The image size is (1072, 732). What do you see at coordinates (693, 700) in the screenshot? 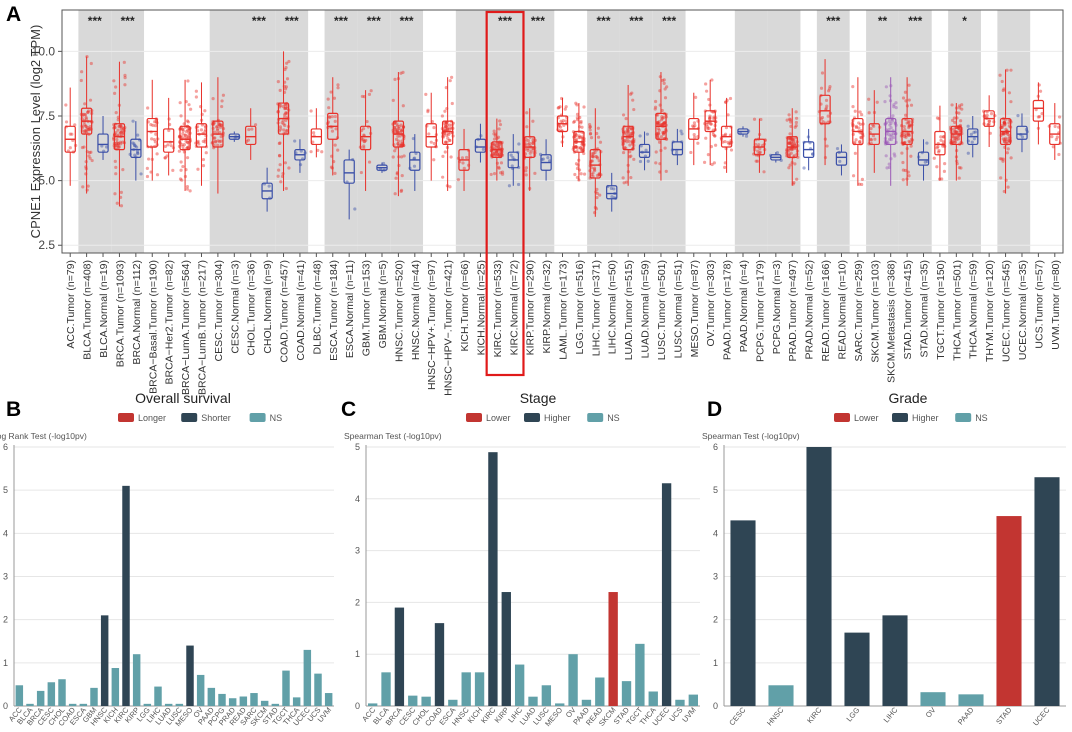
I see `bar-uvm` at bounding box center [693, 700].